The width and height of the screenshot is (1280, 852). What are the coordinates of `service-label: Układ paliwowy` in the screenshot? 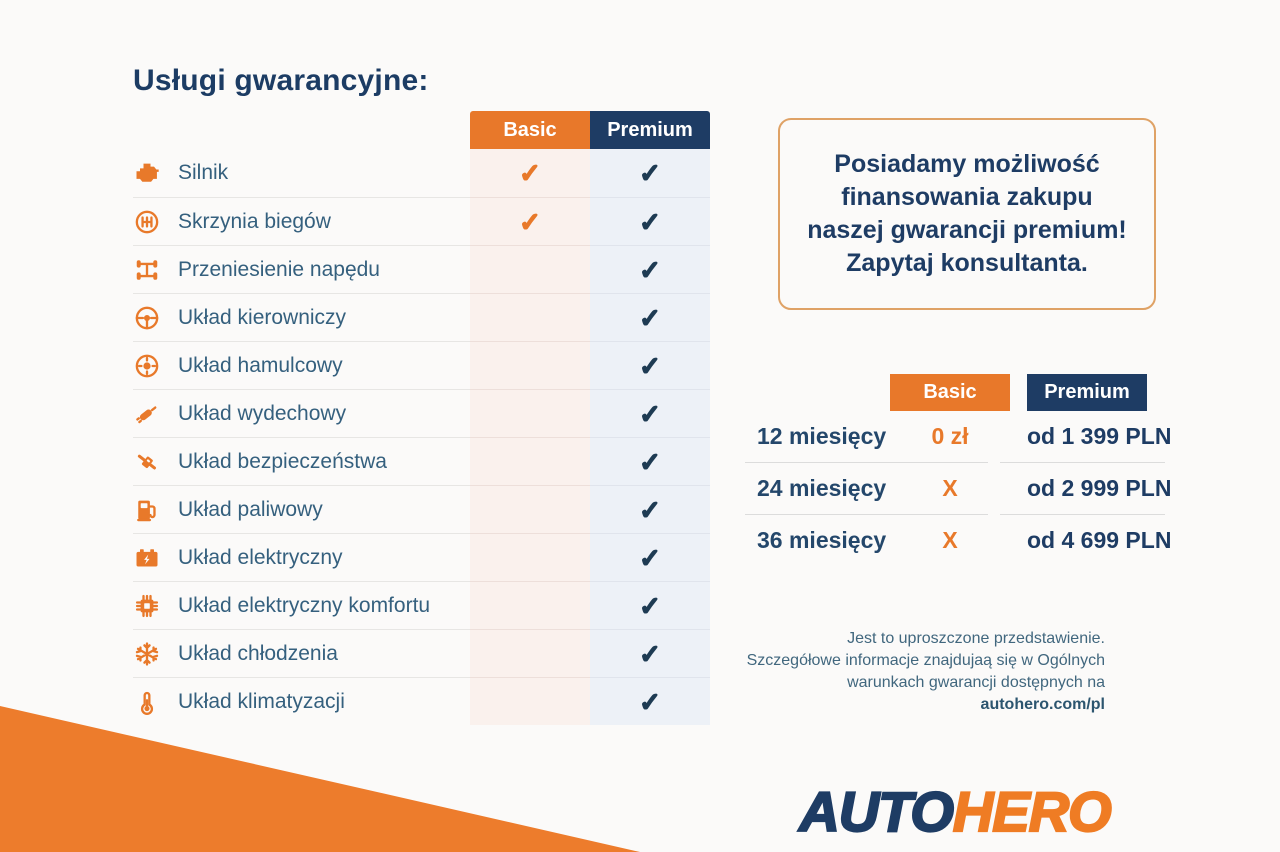 It's located at (324, 509).